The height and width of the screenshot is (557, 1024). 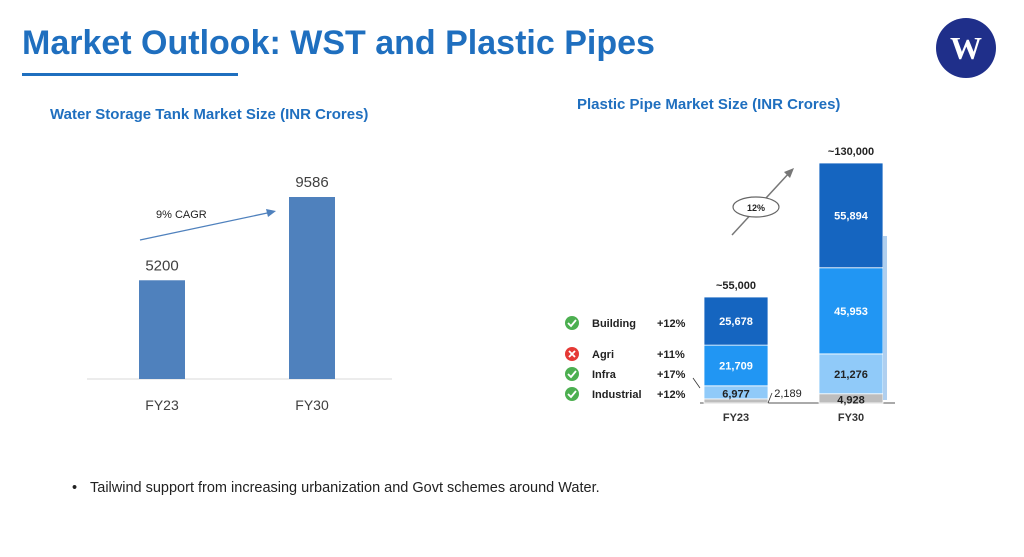 What do you see at coordinates (671, 375) in the screenshot?
I see `legend-growth-infra: +17%` at bounding box center [671, 375].